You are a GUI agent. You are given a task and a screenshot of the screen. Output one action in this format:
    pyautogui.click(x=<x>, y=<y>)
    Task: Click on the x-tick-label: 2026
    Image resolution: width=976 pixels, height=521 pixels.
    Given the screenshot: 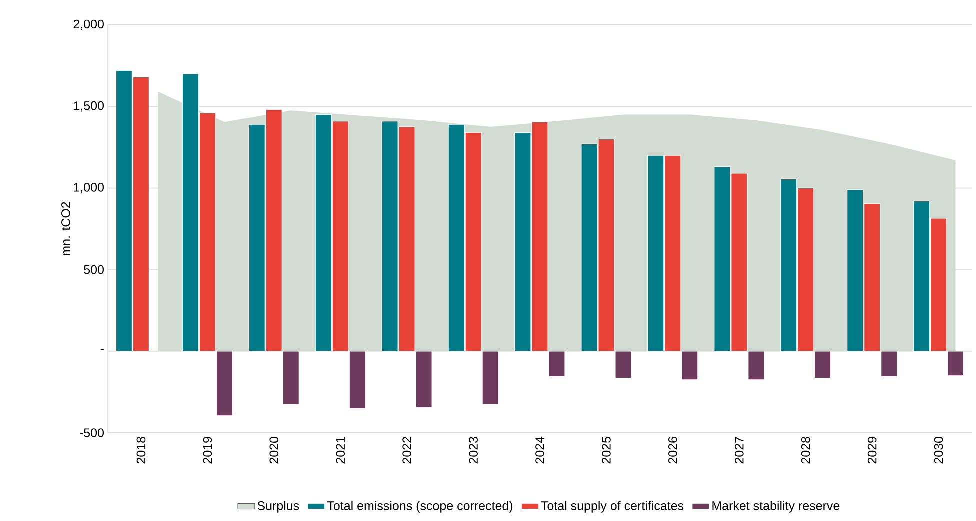 What is the action you would take?
    pyautogui.click(x=673, y=450)
    